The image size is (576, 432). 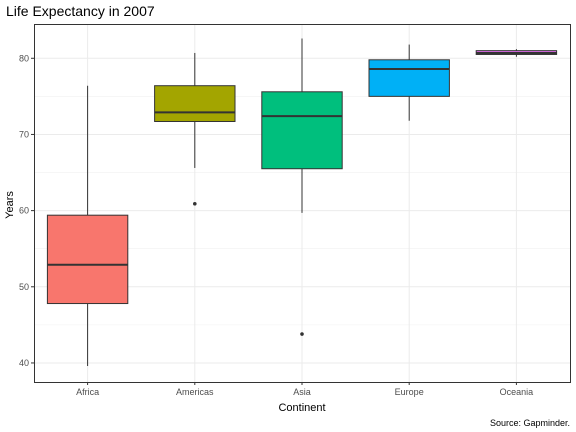 What do you see at coordinates (195, 129) in the screenshot?
I see `box-americas` at bounding box center [195, 129].